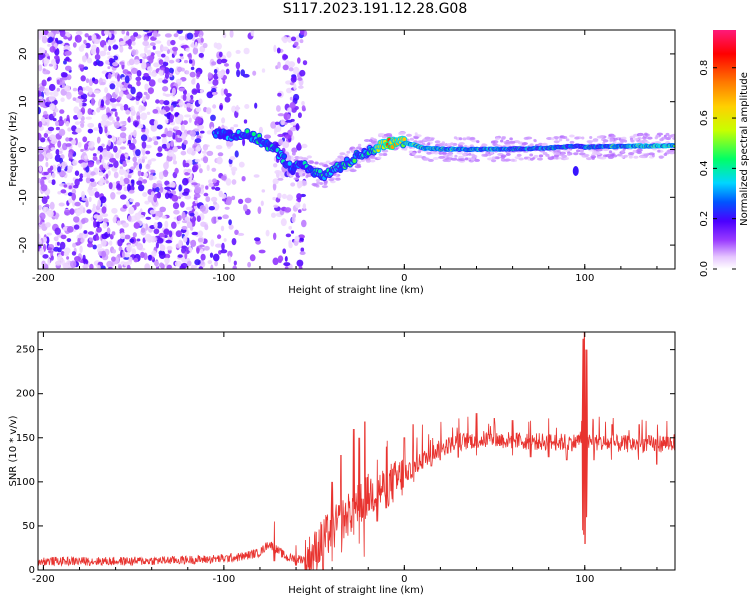 The image size is (750, 600). What do you see at coordinates (13, 149) in the screenshot?
I see `spectrogram-y-axis-label: Frequency (Hz)` at bounding box center [13, 149].